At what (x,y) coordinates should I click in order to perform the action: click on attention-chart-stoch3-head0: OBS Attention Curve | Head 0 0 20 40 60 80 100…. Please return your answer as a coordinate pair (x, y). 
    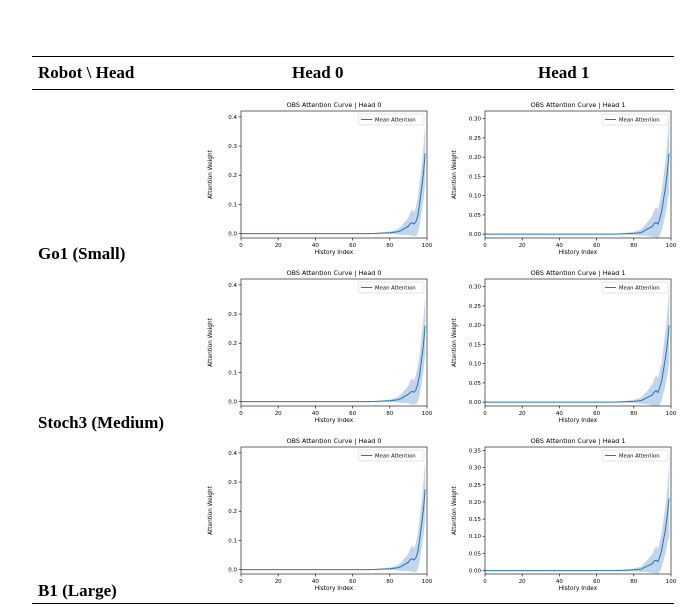
    Looking at the image, I should click on (320, 346).